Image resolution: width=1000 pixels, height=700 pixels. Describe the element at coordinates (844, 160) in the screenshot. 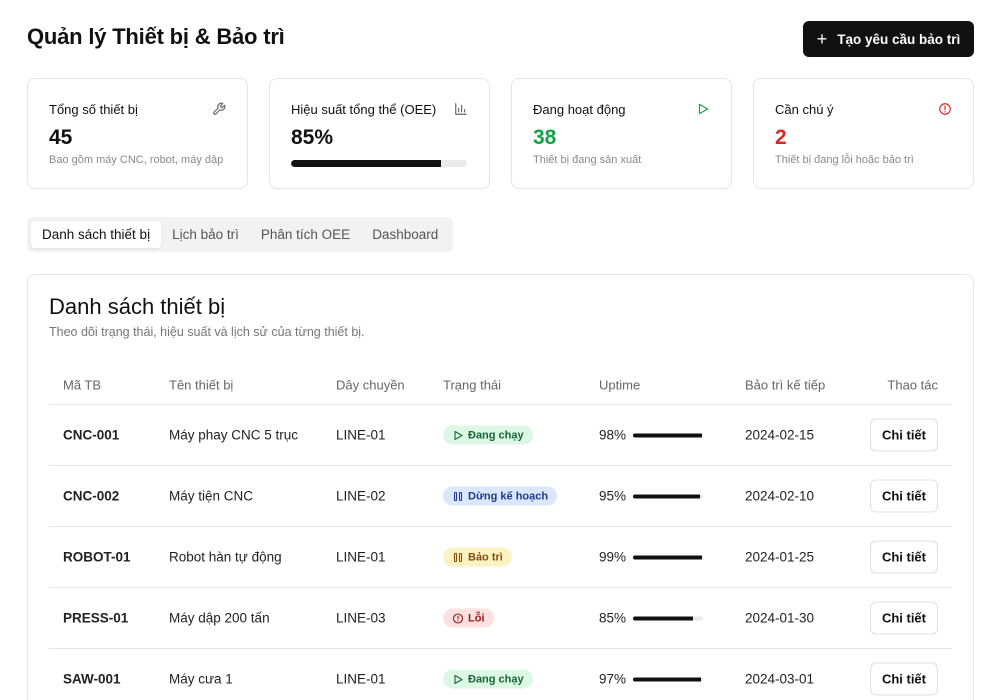

I see `stat-subtext: Thiết bị đang lỗi hoặc bảo trì` at that location.